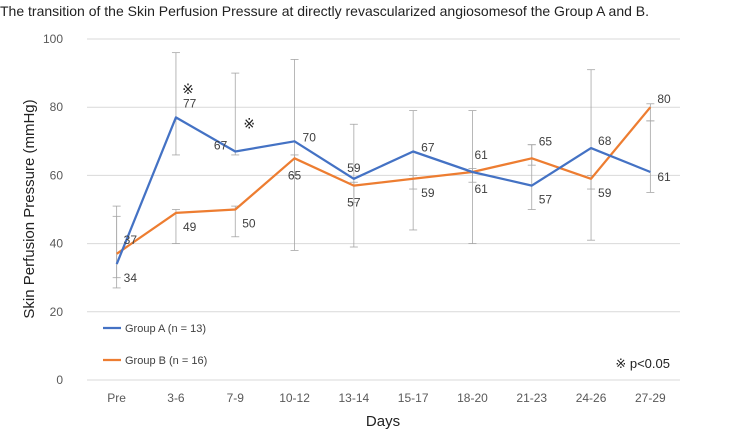 The image size is (750, 429). What do you see at coordinates (218, 107) in the screenshot?
I see `significance-marks: ※※` at bounding box center [218, 107].